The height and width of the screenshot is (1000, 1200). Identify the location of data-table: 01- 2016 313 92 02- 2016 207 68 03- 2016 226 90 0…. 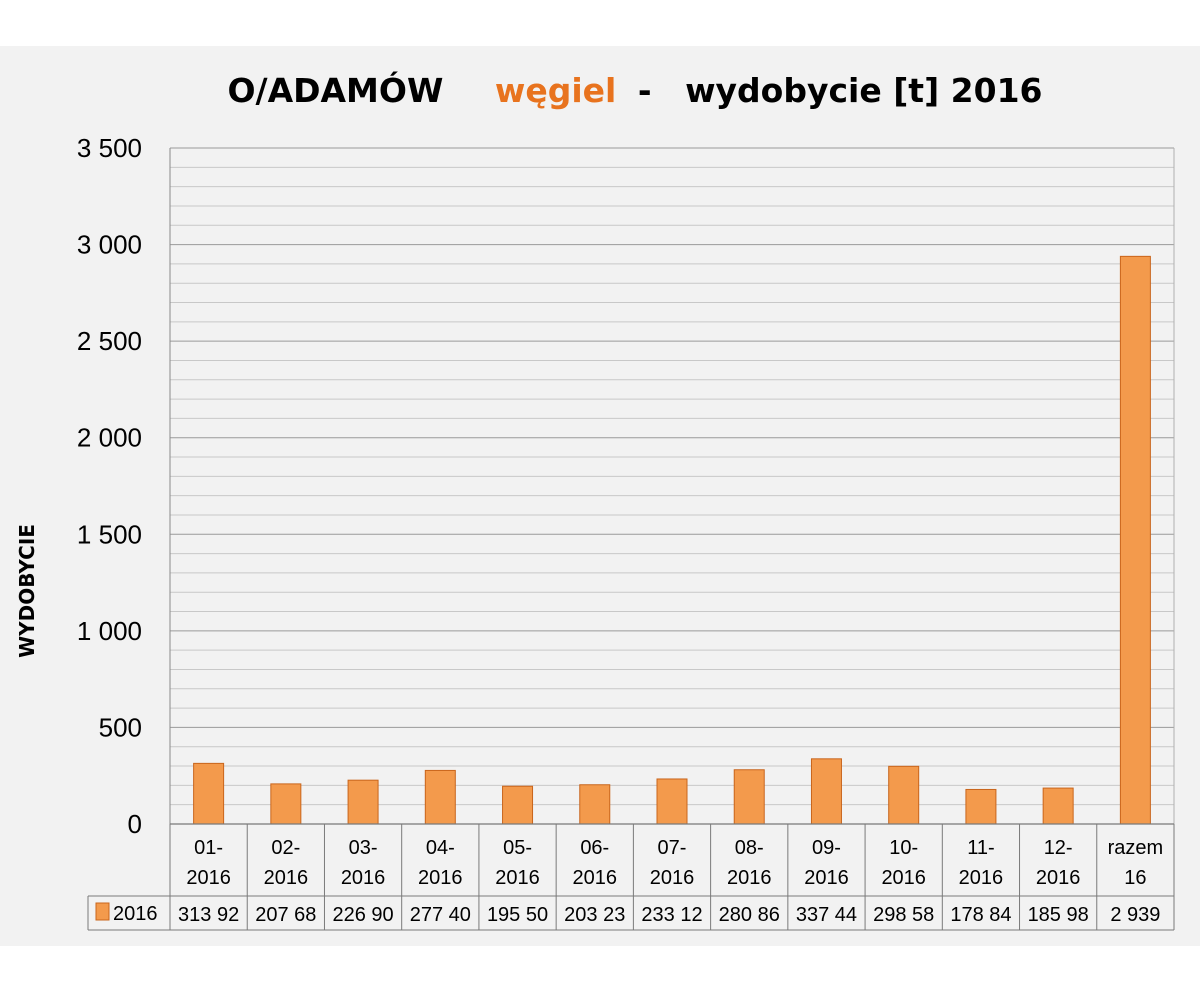
(631, 877).